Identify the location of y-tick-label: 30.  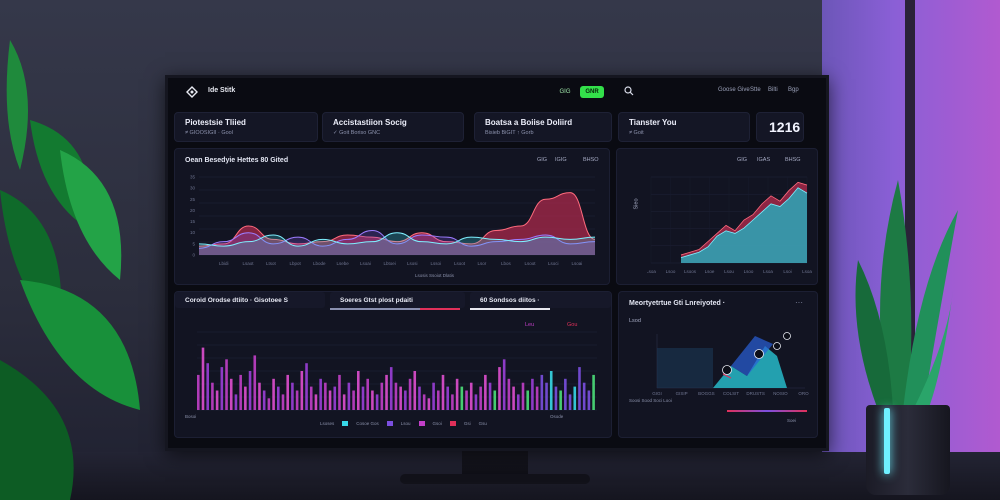
(193, 188).